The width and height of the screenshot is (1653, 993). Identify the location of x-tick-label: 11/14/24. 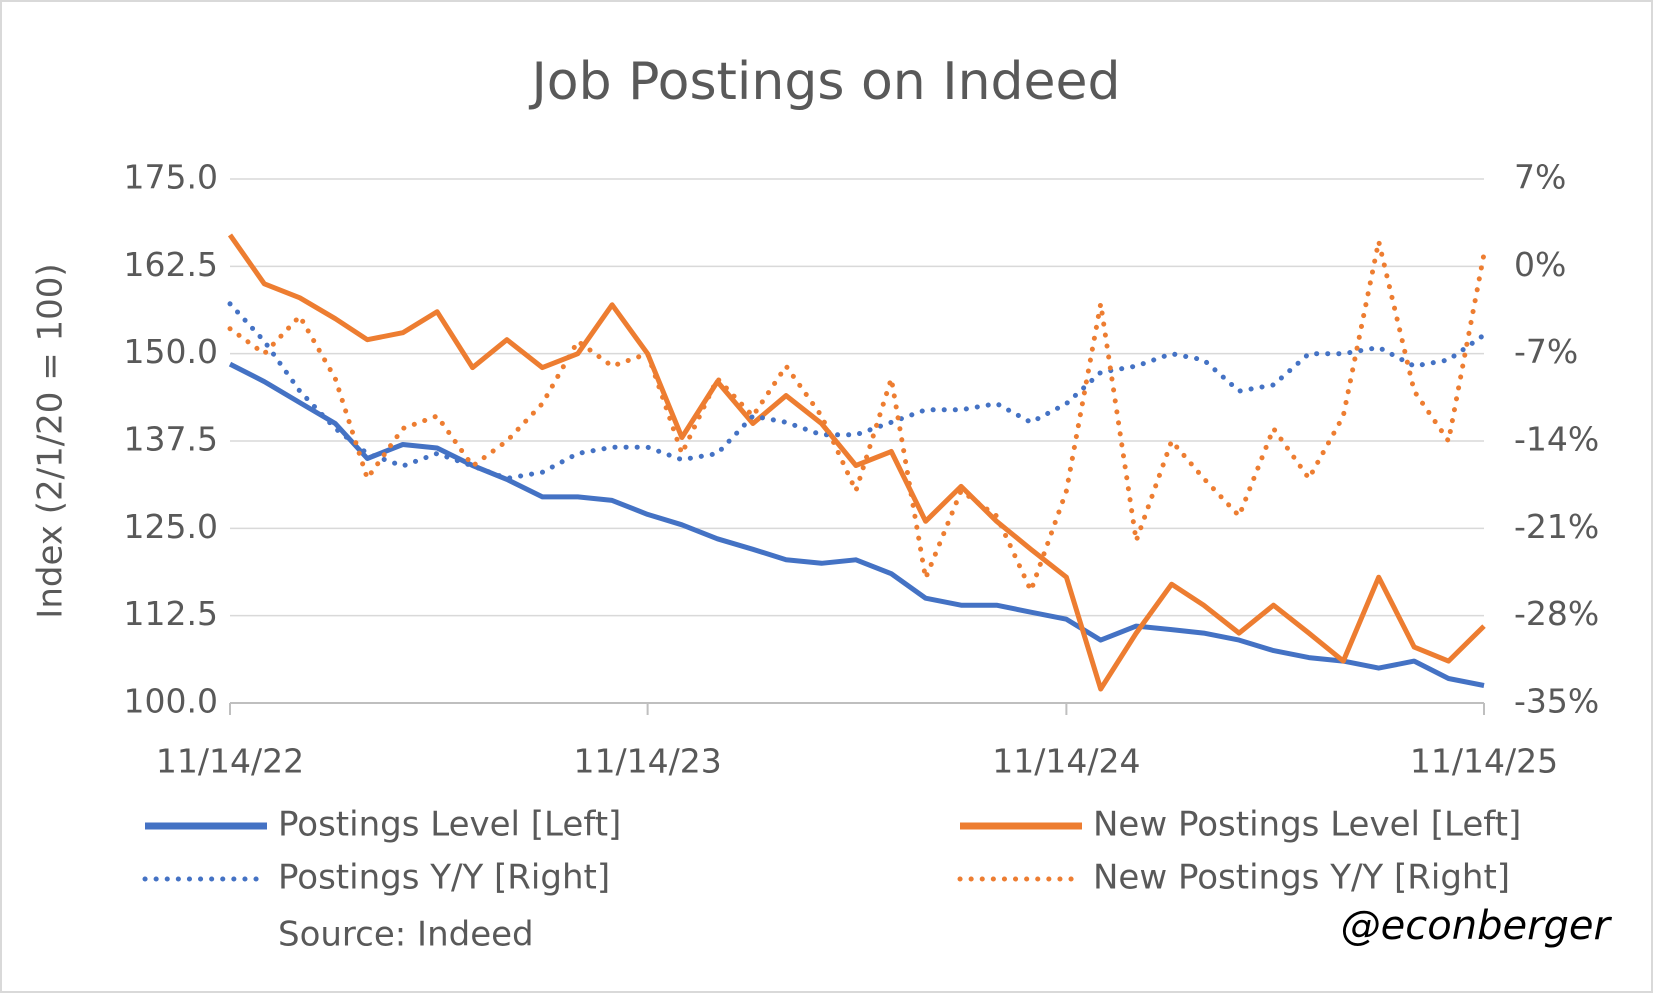
(1066, 761).